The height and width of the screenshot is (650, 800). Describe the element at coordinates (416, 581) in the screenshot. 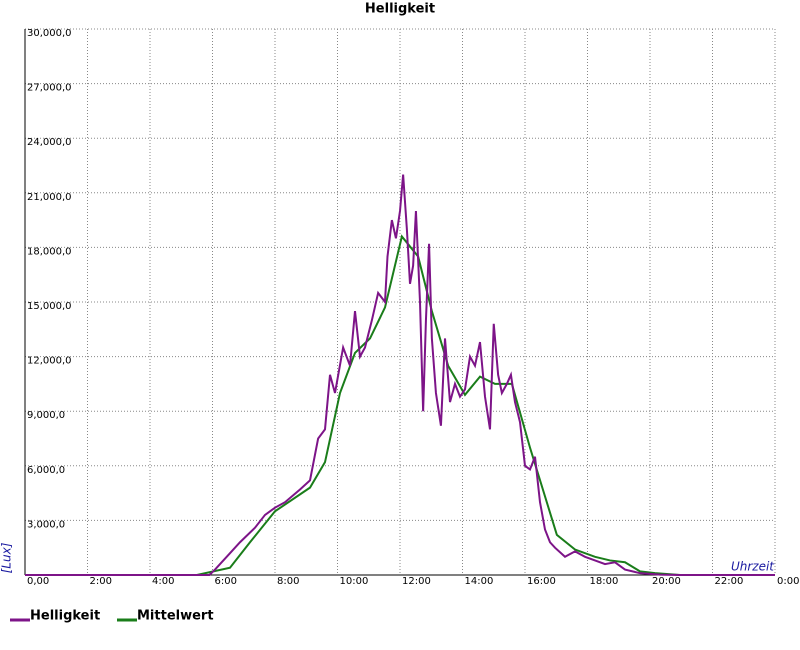

I see `x-tick-label: 12:00` at that location.